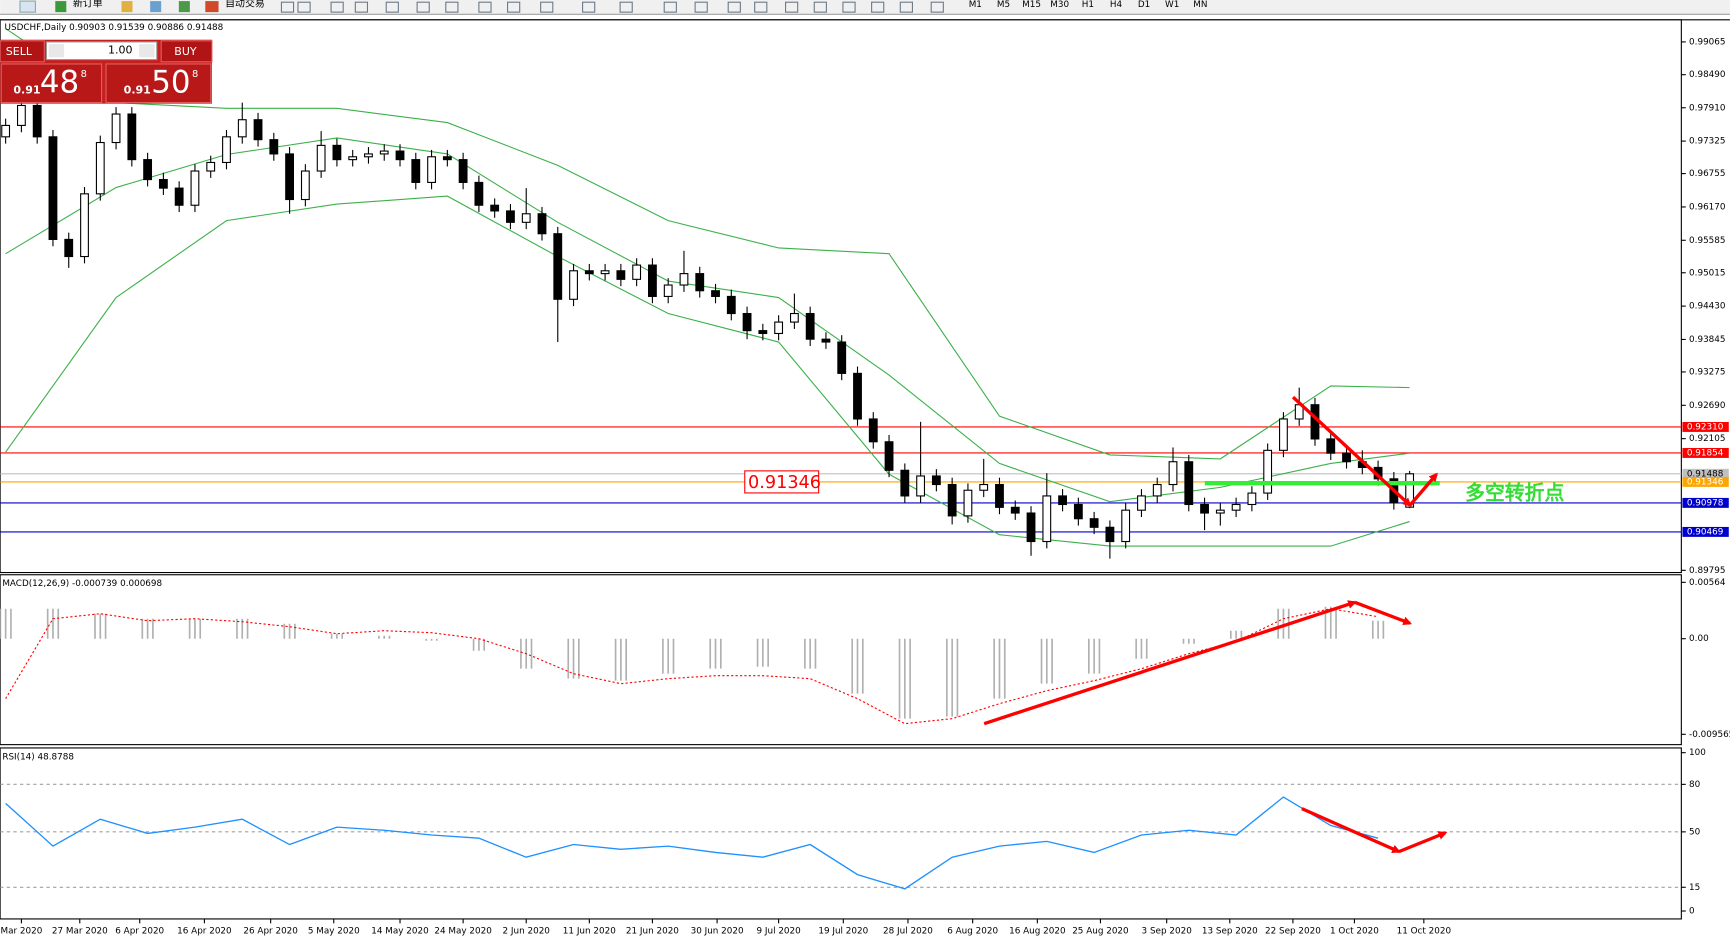  I want to click on lots-input, so click(101, 51).